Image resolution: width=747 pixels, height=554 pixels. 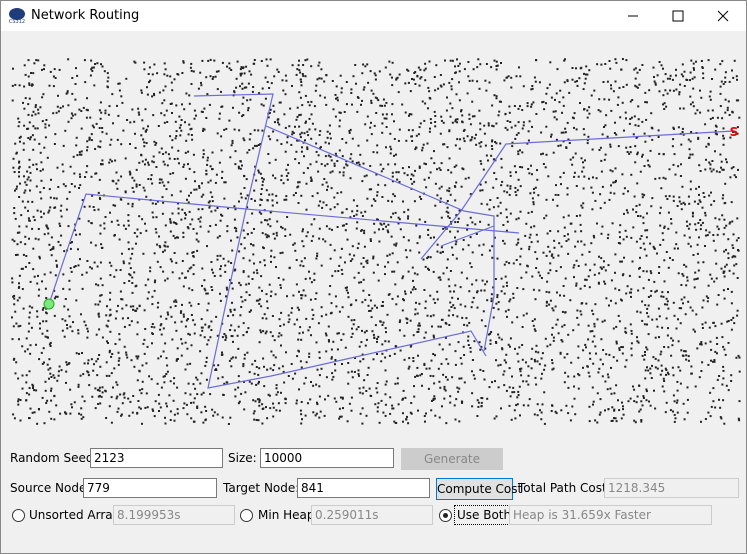 What do you see at coordinates (452, 459) in the screenshot?
I see `generate-button: Generate` at bounding box center [452, 459].